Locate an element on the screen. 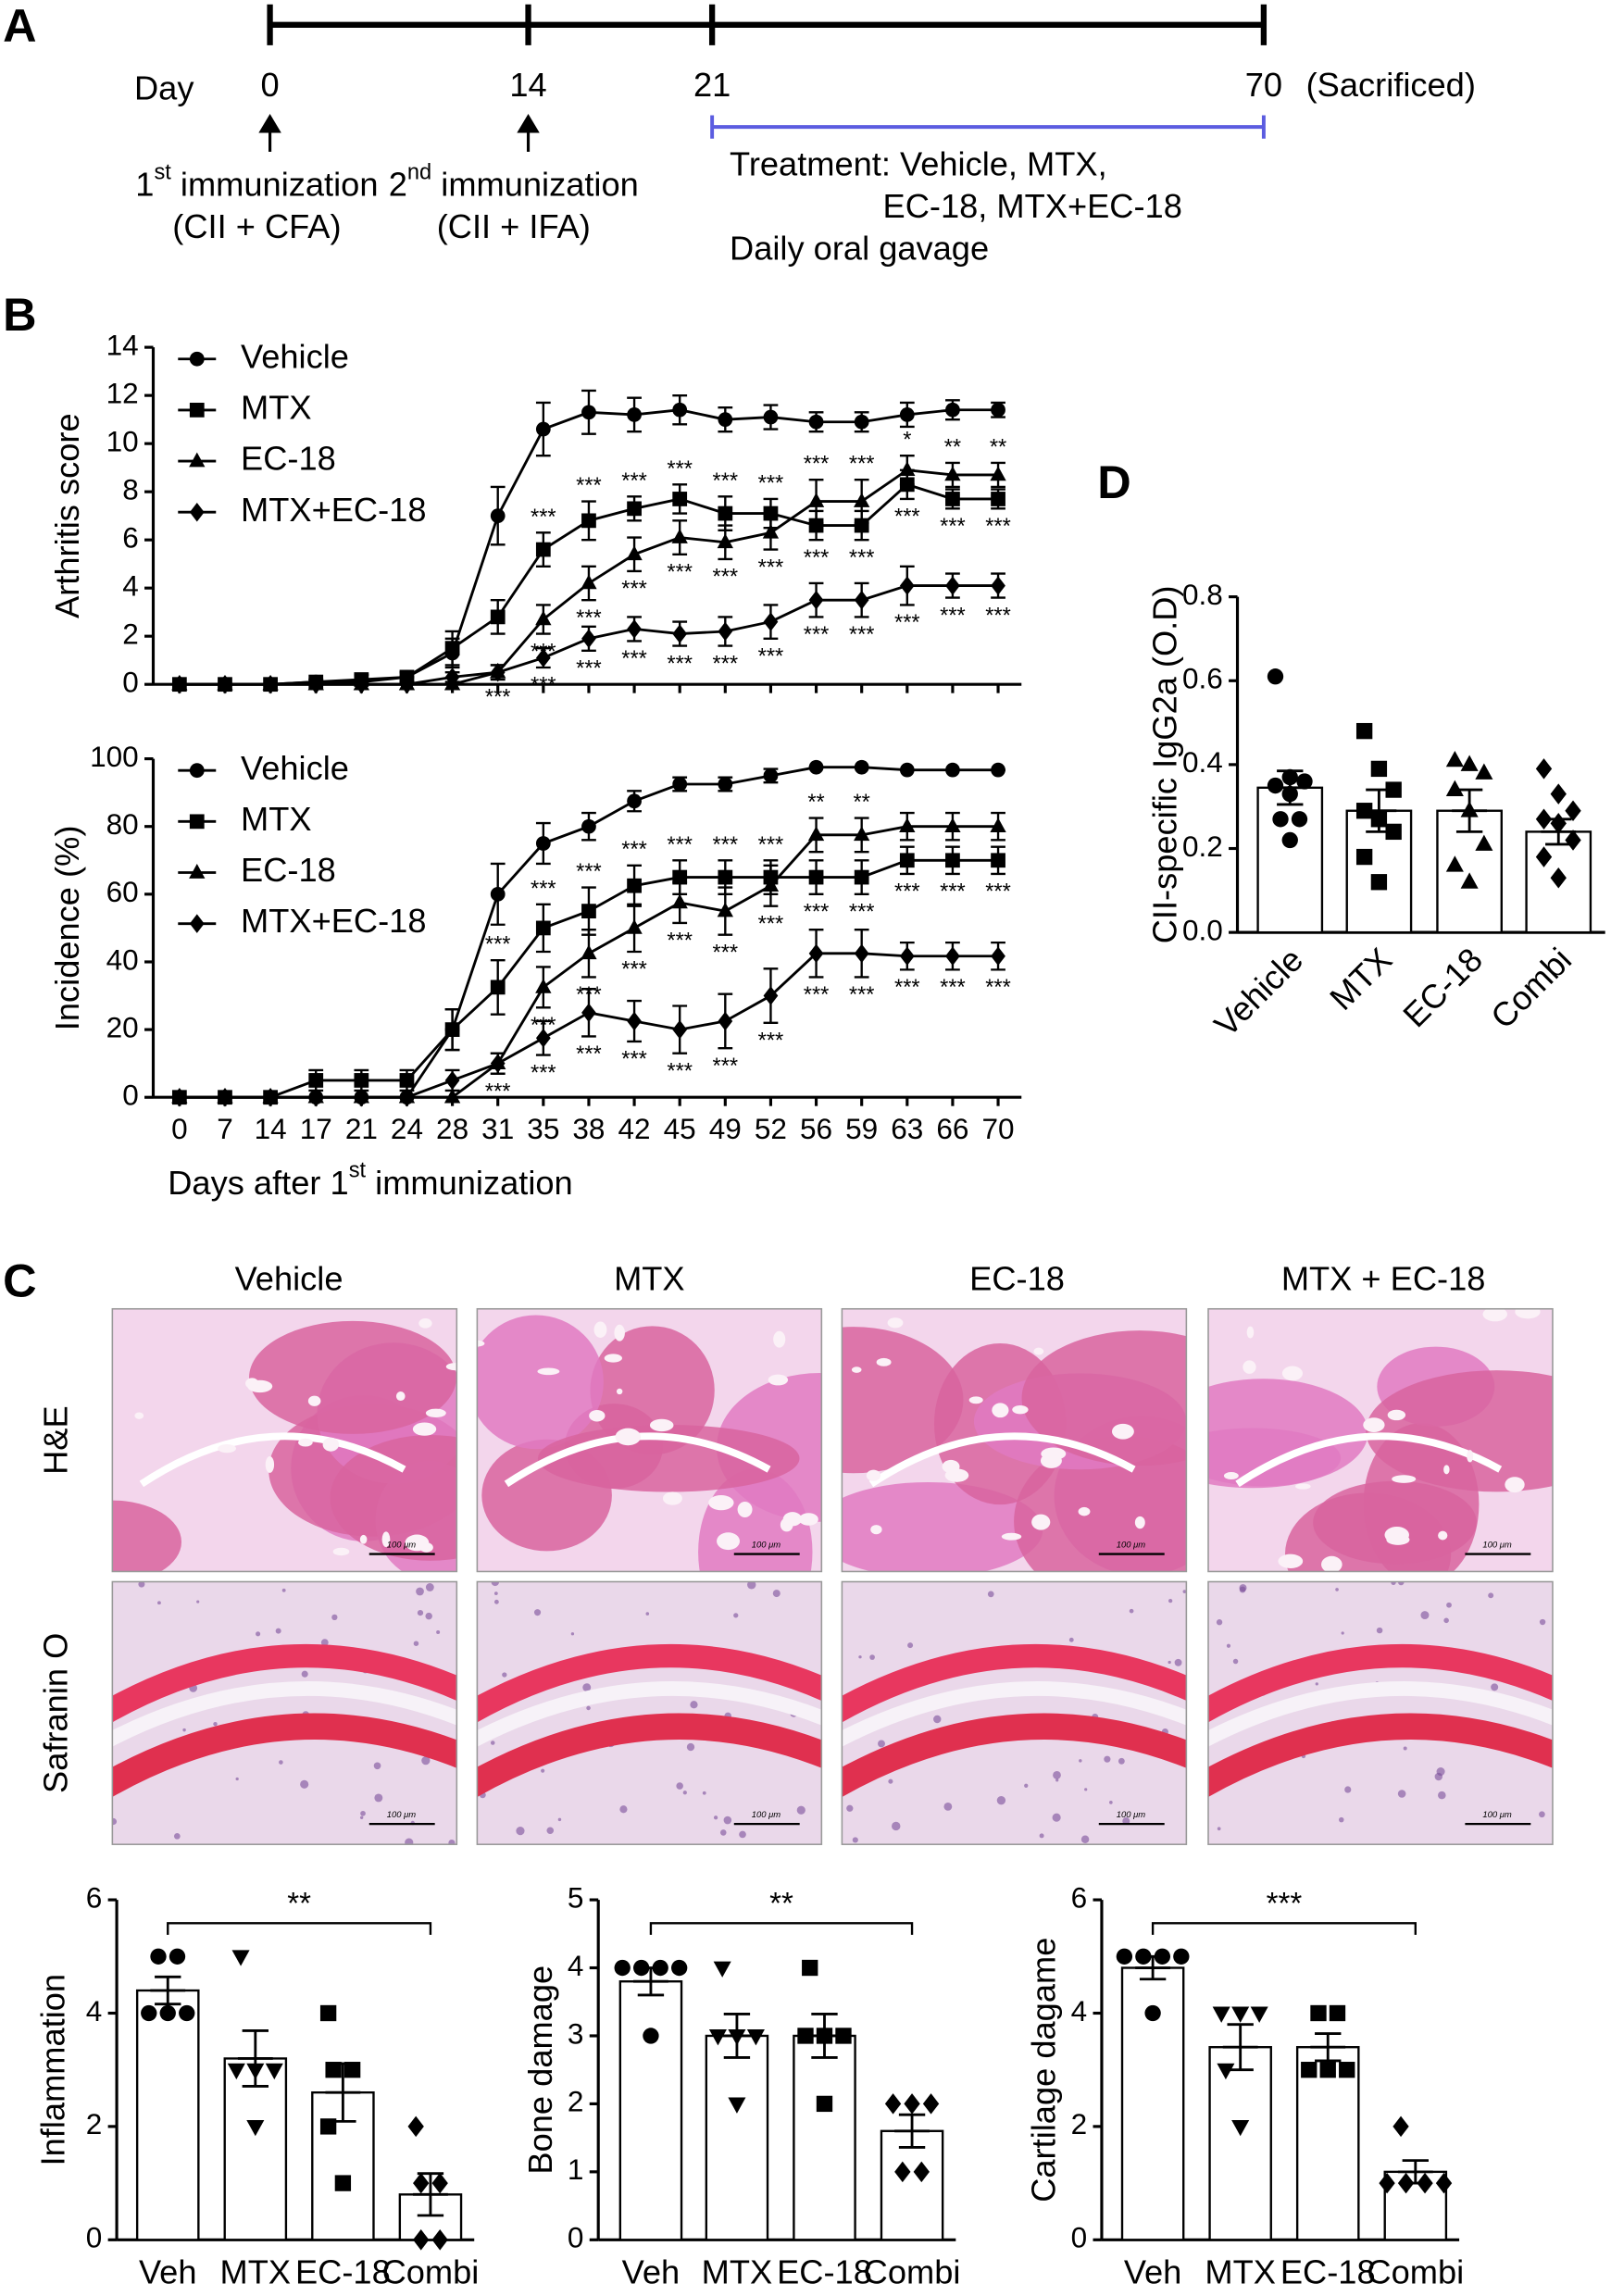 This screenshot has height=2296, width=1611. x-axis-label: Days after 1st immunization is located at coordinates (370, 1180).